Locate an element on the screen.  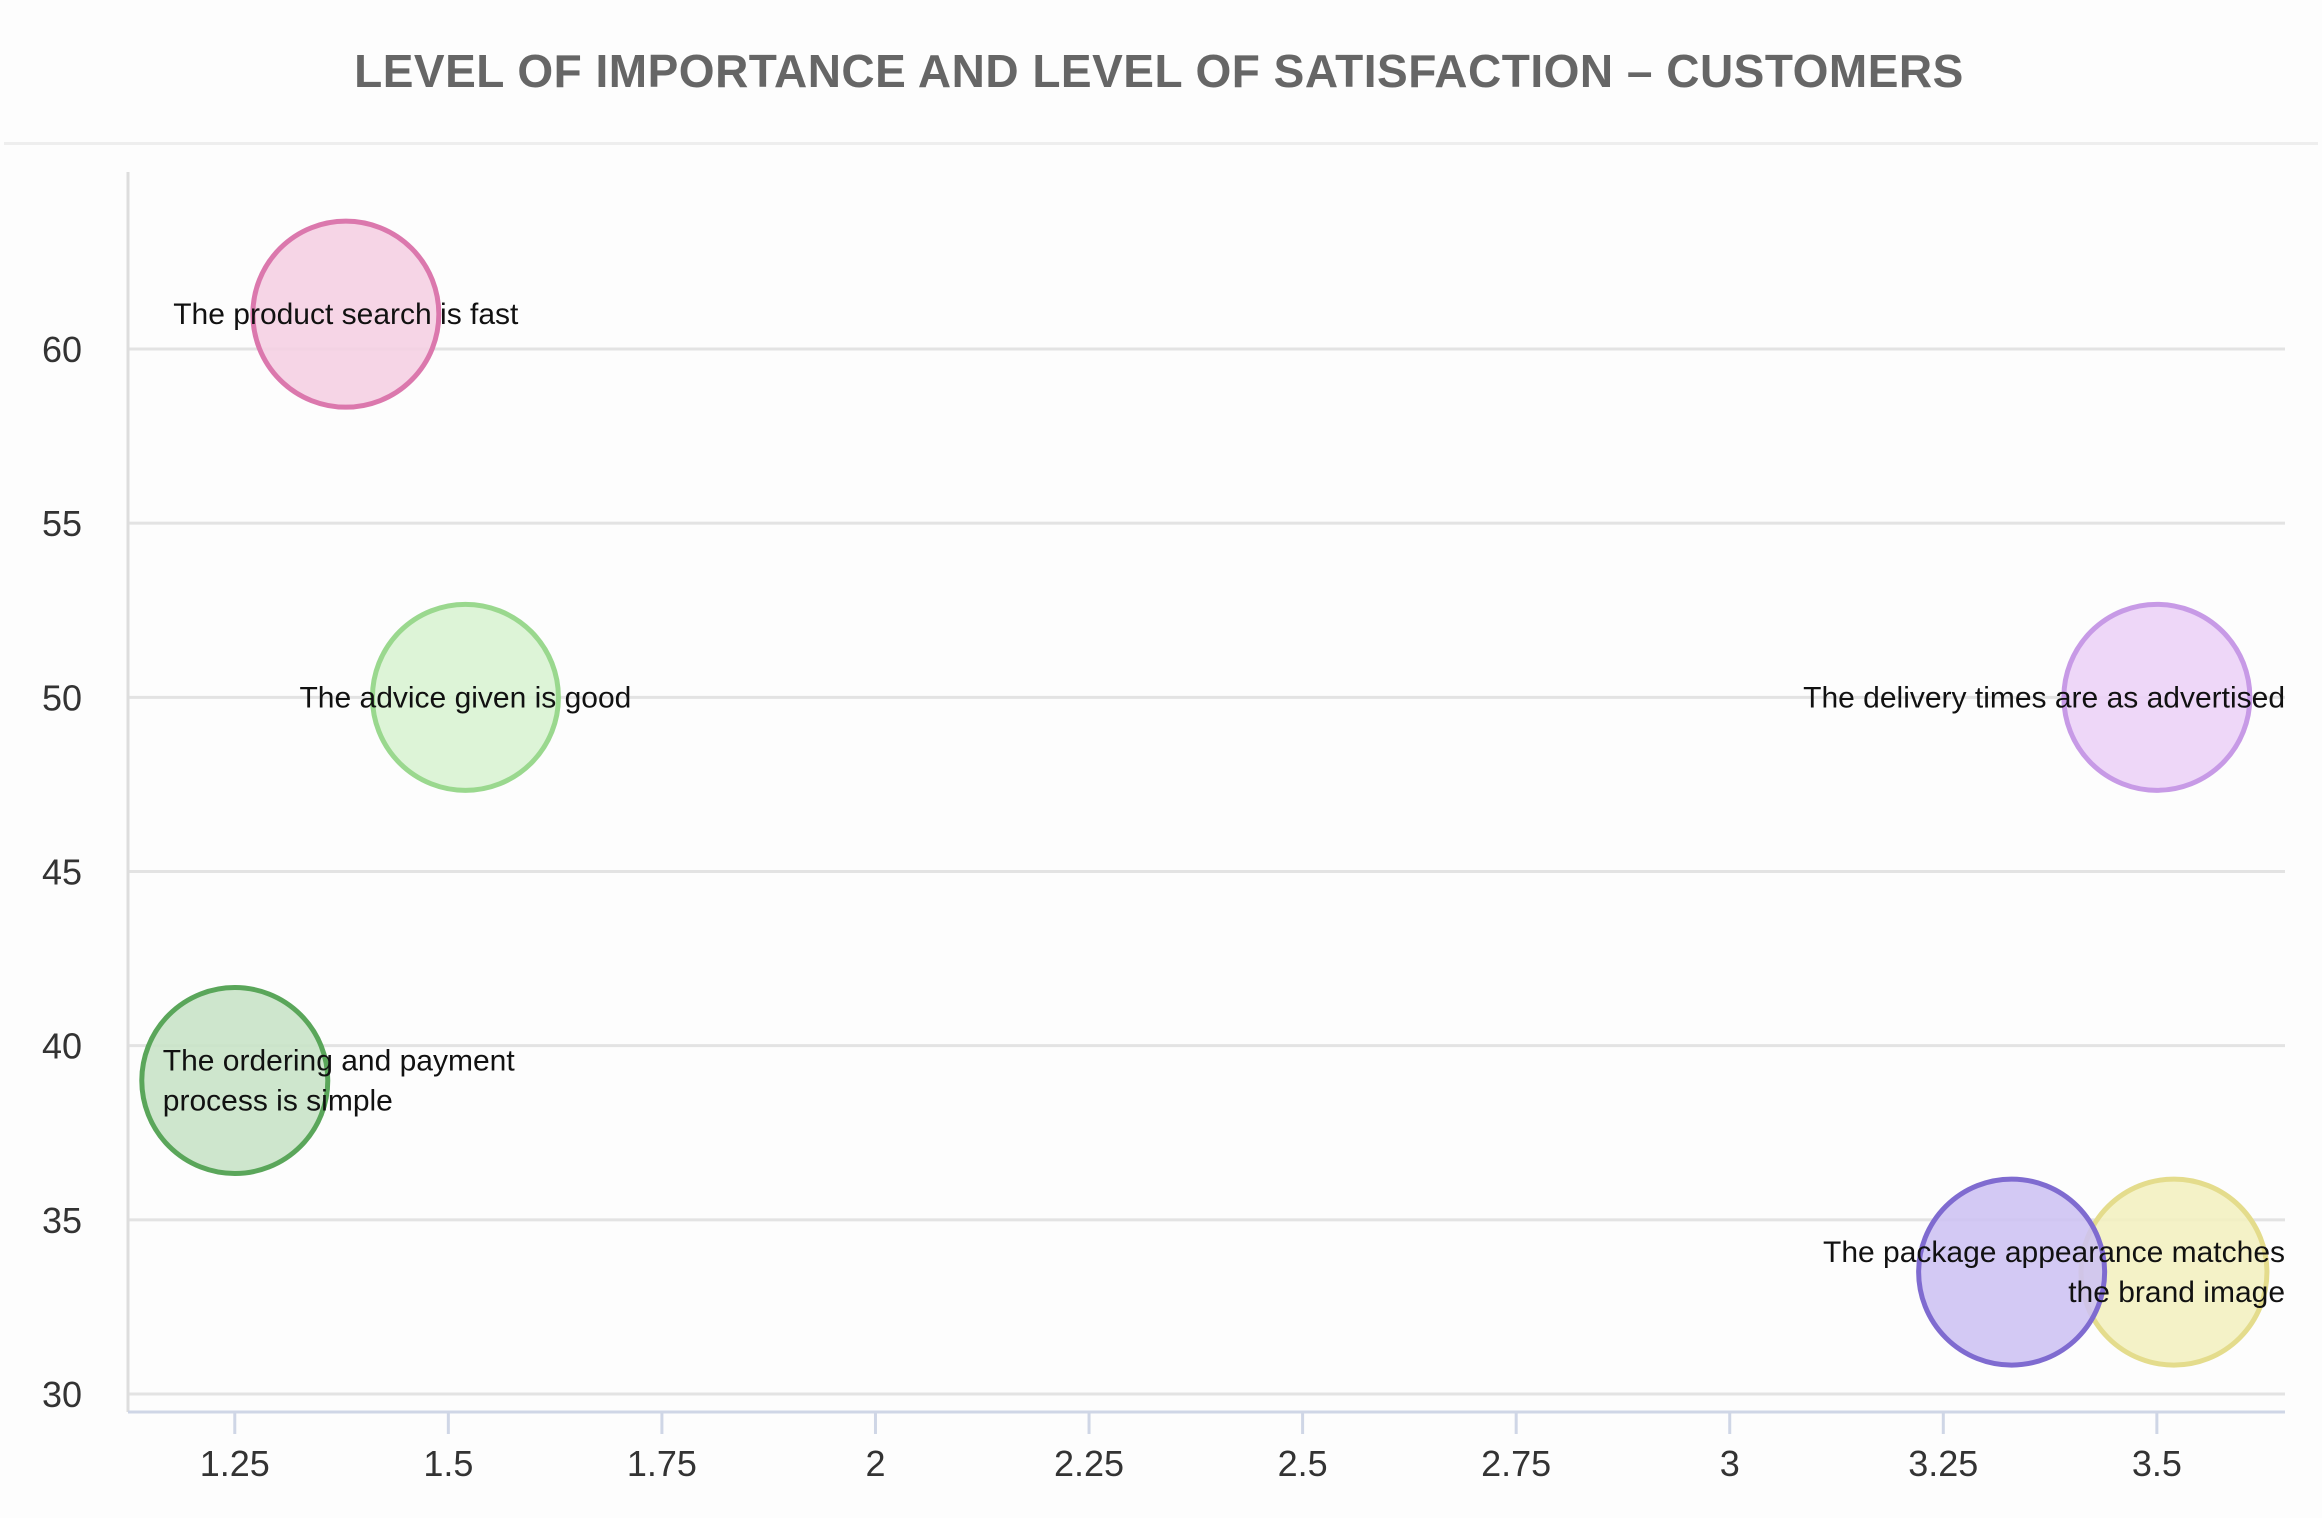
x-tick-label: 1.25 is located at coordinates (235, 1463).